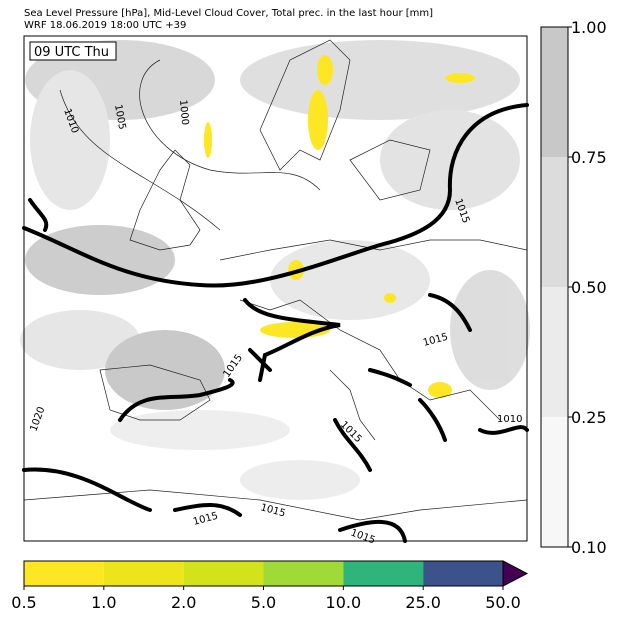  I want to click on precip-colorbar: 0.5 1.0 2.0 5.0 10.0 25.0 50.0, so click(270, 586).